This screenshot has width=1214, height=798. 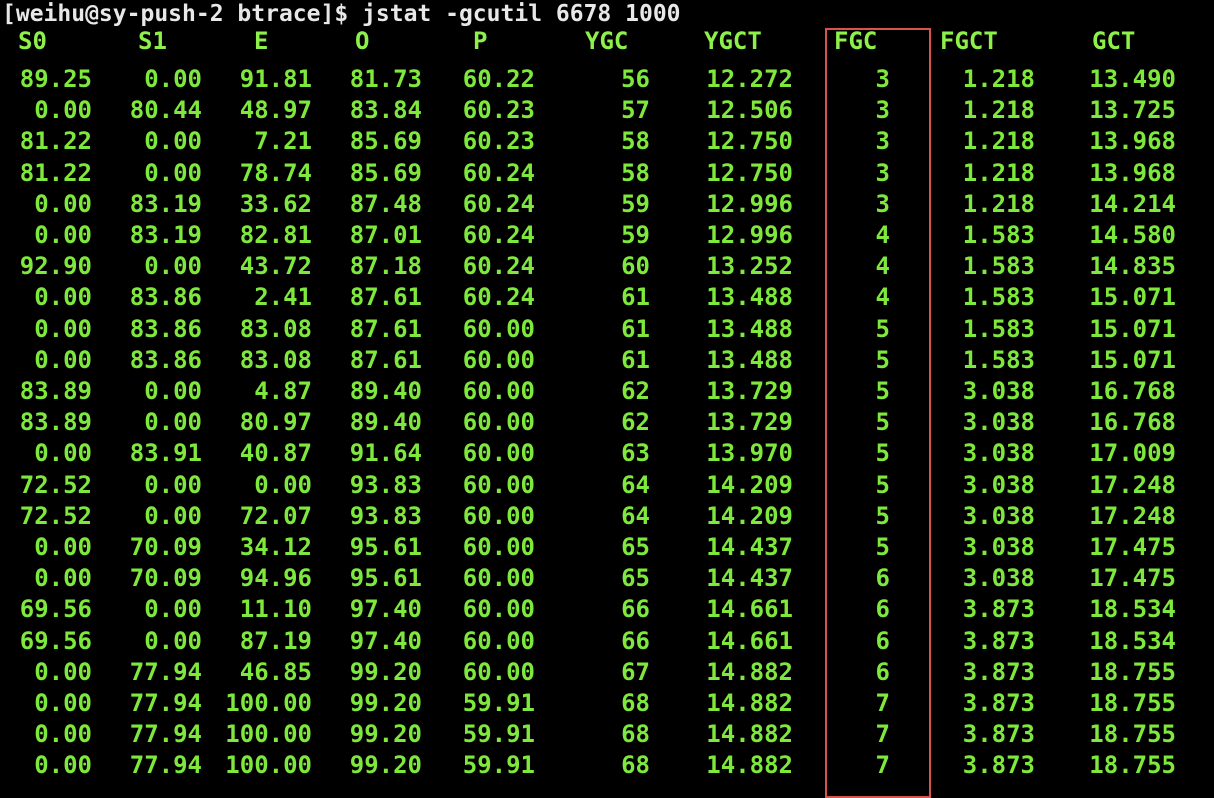 I want to click on cell-ygct: 12.506, so click(x=749, y=110).